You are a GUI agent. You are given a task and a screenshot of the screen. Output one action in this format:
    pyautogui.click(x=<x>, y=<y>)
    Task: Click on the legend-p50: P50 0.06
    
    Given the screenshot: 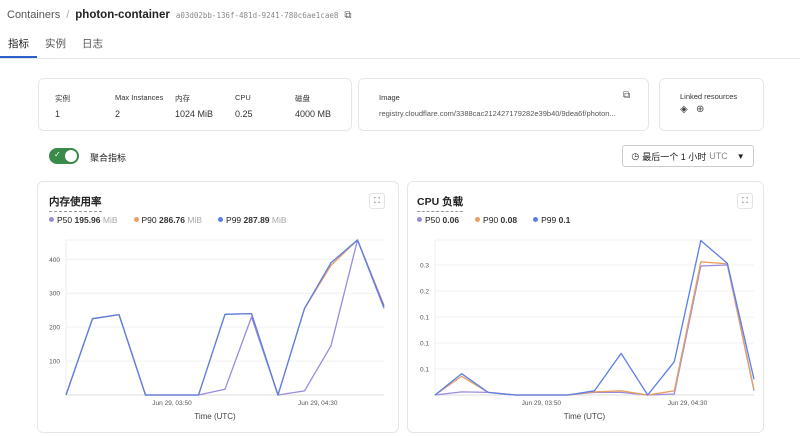 What is the action you would take?
    pyautogui.click(x=438, y=220)
    